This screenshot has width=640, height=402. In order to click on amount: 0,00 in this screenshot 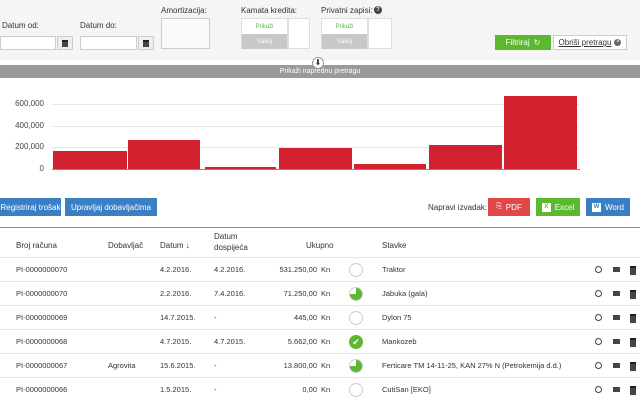, I will do `click(309, 389)`.